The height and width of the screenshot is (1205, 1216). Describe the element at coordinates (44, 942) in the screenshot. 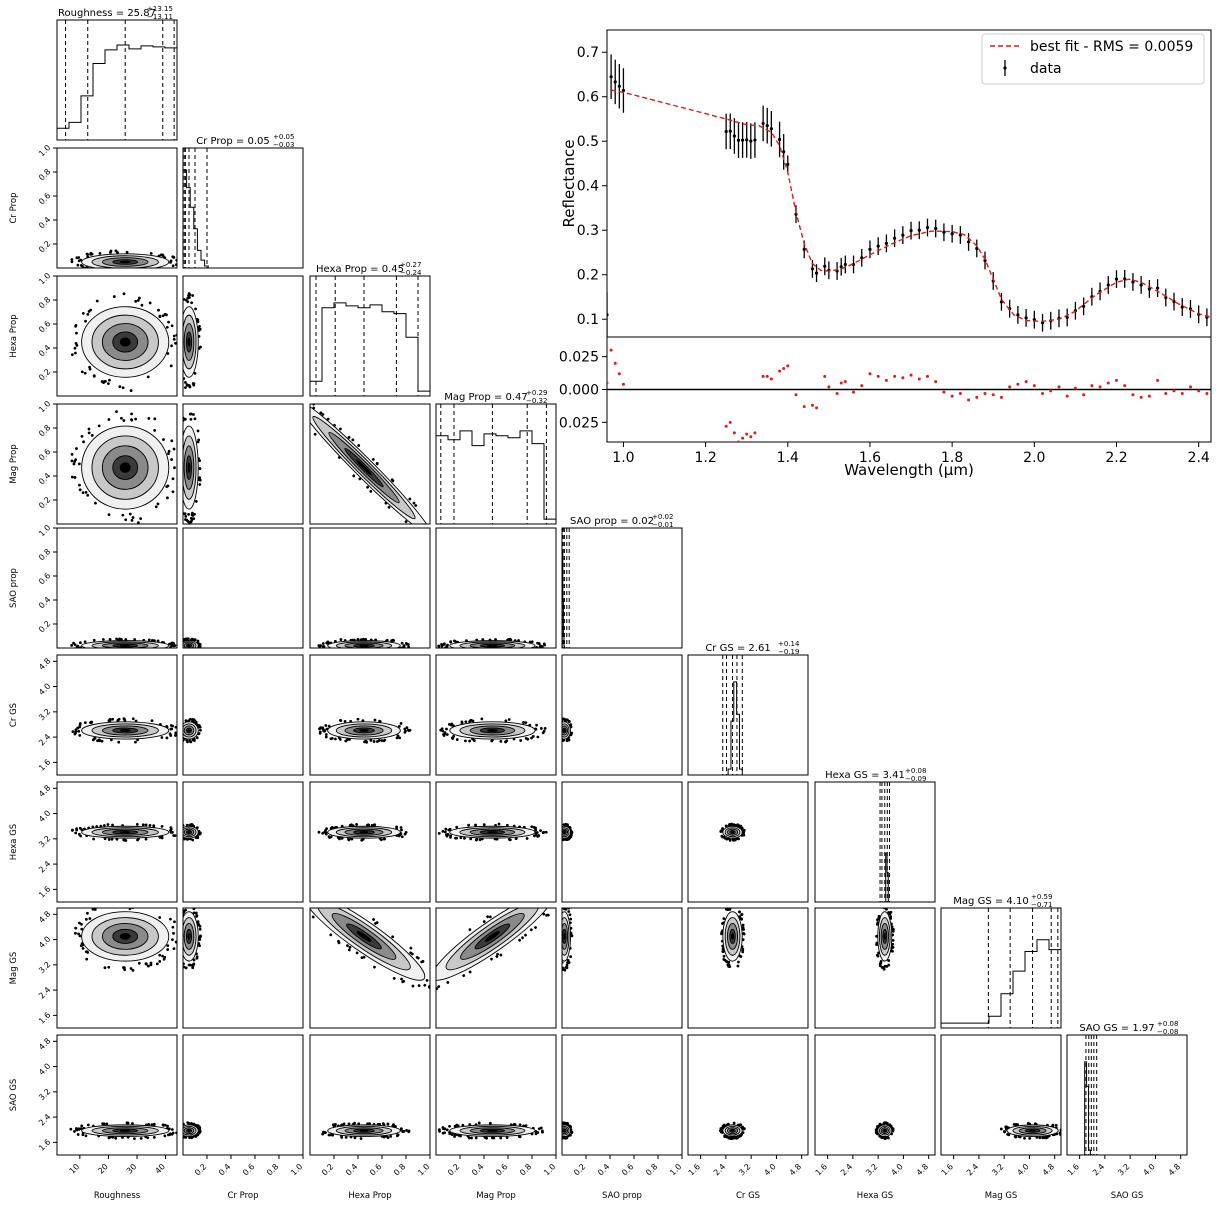

I see `y-tick-label: 4.0` at that location.